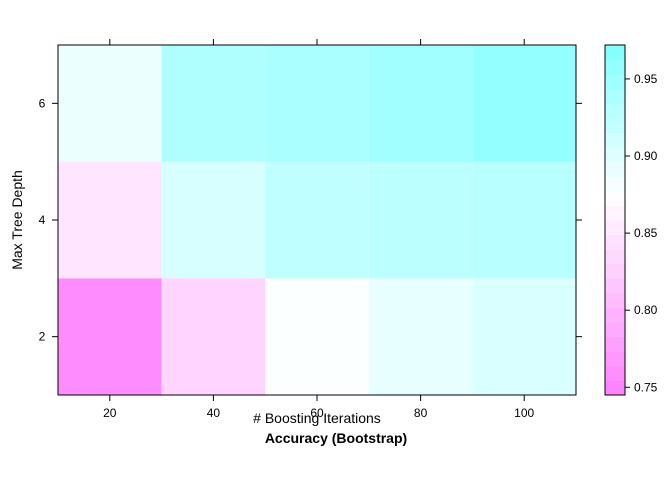 The width and height of the screenshot is (672, 480). Describe the element at coordinates (646, 387) in the screenshot. I see `colorbar-tick-label-0.75: 0.75` at that location.